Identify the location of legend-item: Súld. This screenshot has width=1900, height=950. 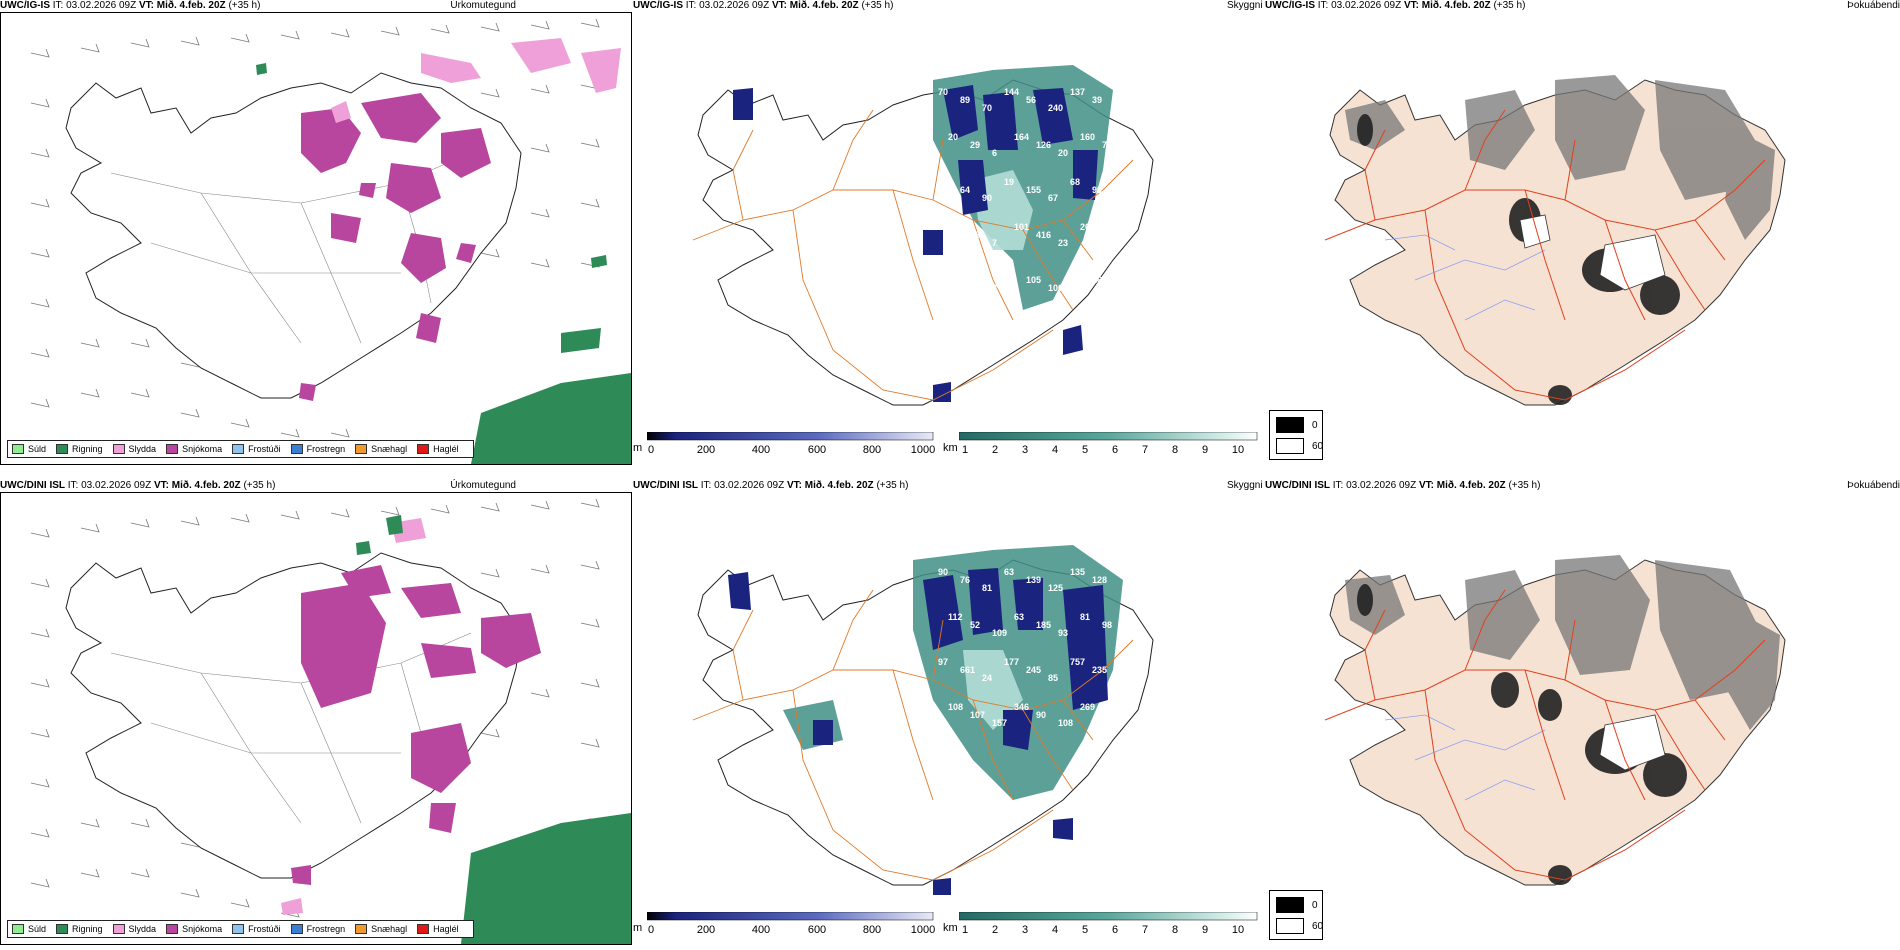
(29, 929).